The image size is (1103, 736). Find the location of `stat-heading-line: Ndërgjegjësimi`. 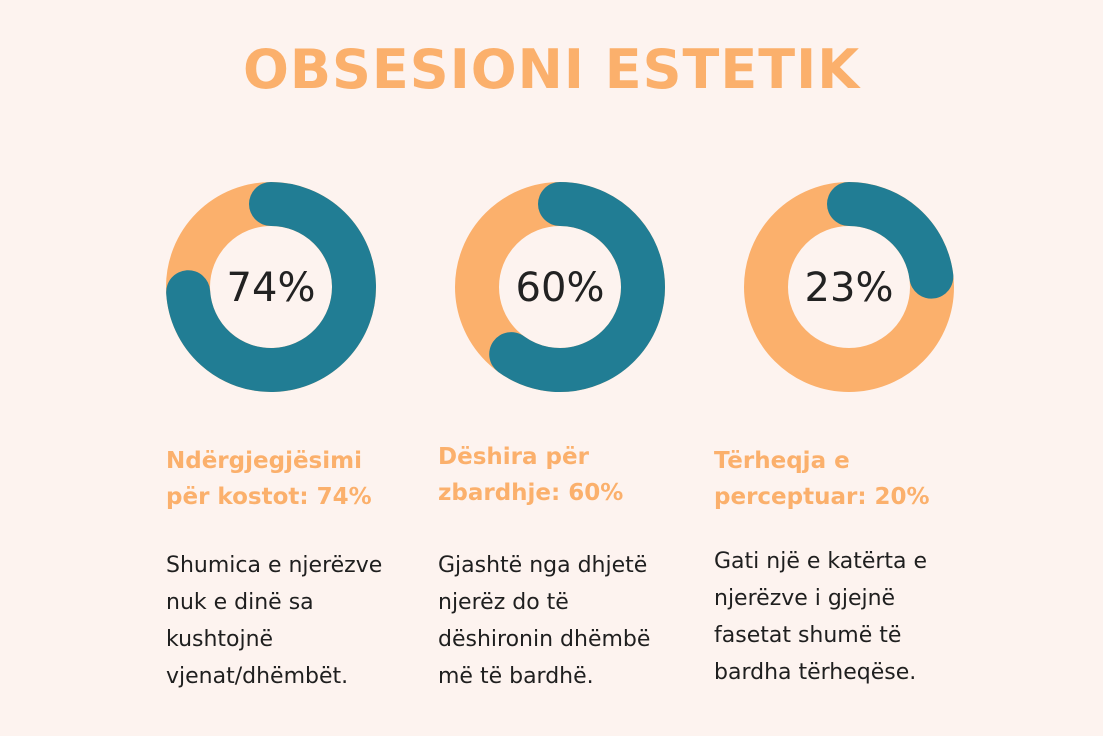

stat-heading-line: Ndërgjegjësimi is located at coordinates (264, 461).